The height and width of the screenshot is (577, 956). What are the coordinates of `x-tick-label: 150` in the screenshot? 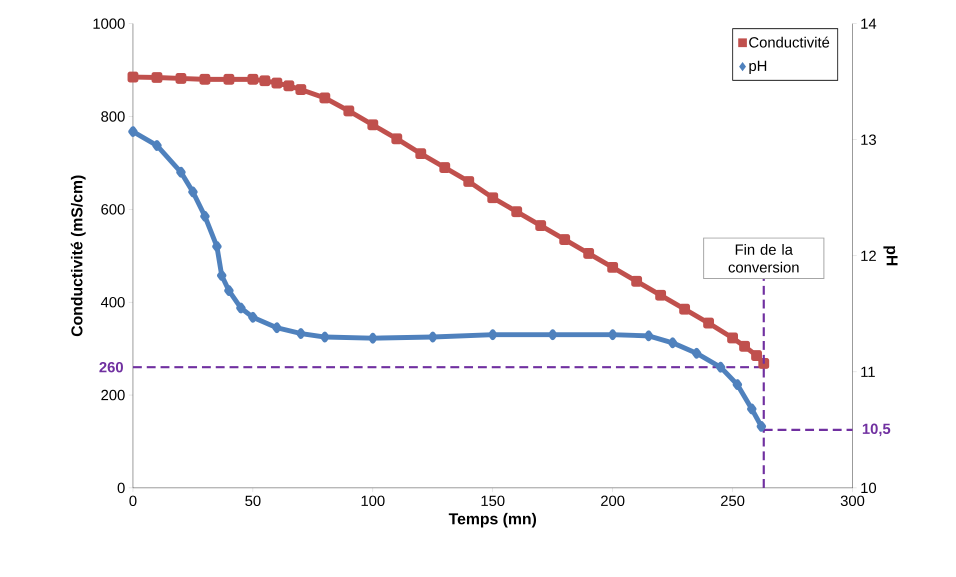 It's located at (493, 501).